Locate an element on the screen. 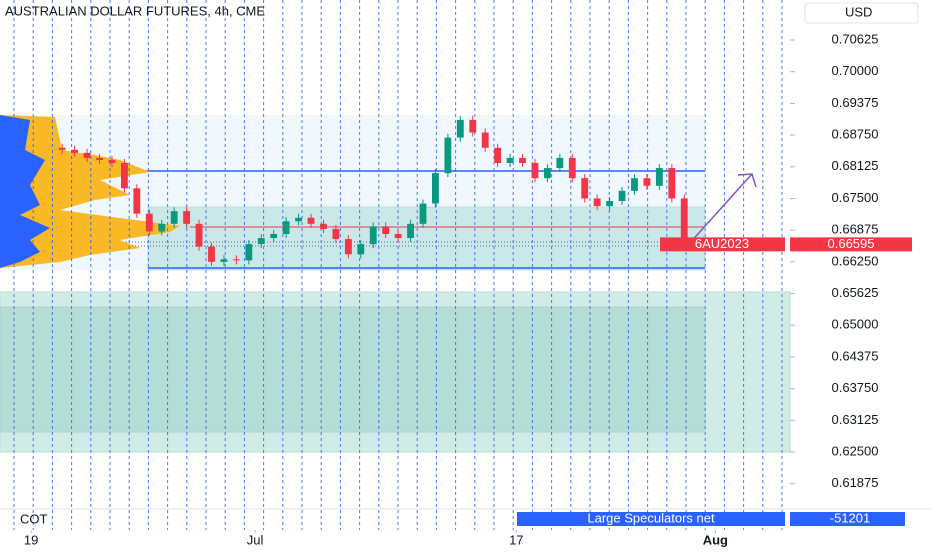 The width and height of the screenshot is (932, 555). y-tick-label: 0.63750 is located at coordinates (855, 387).